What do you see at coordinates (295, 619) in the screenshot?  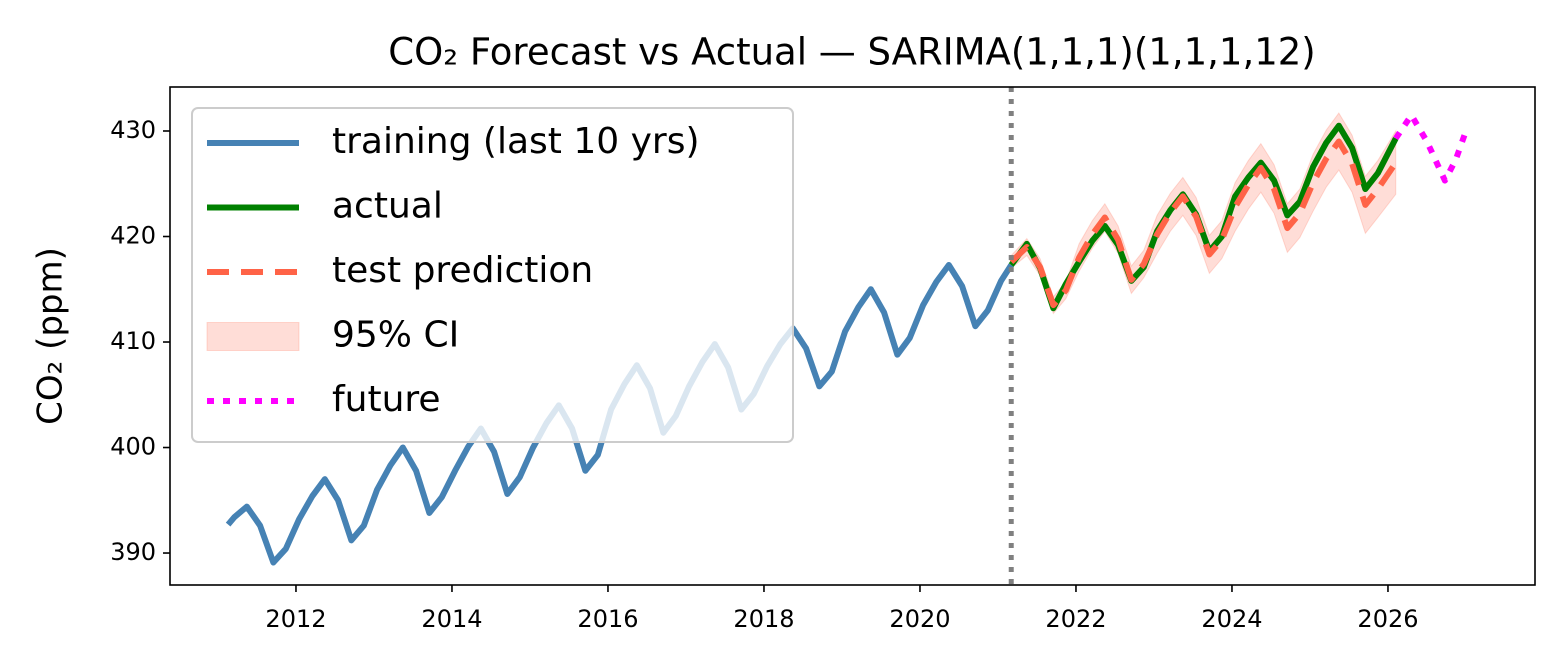 I see `x-tick-label: 2012` at bounding box center [295, 619].